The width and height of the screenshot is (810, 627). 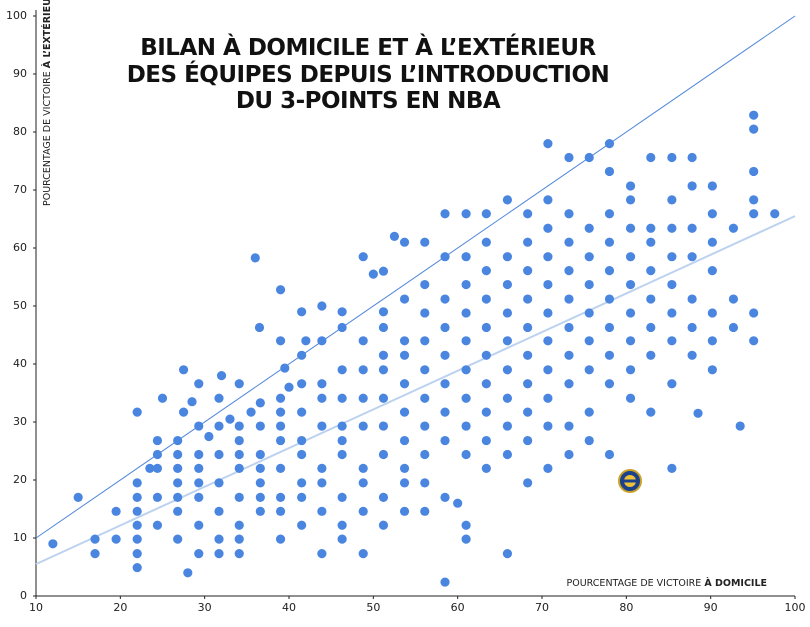 I want to click on x-tick-label: 80, so click(x=626, y=607).